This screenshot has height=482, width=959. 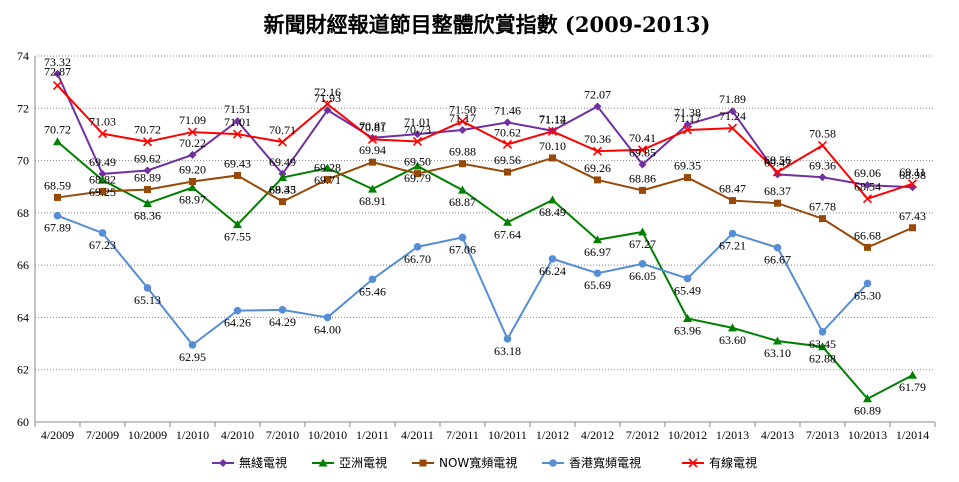 What do you see at coordinates (327, 180) in the screenshot?
I see `data-label: 69.71` at bounding box center [327, 180].